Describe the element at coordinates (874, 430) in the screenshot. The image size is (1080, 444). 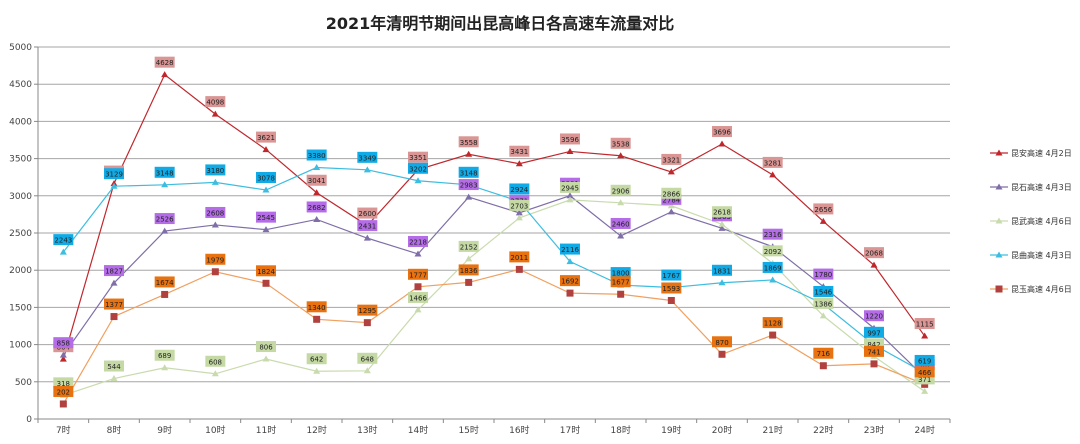
I see `x-tick-label: 23时` at that location.